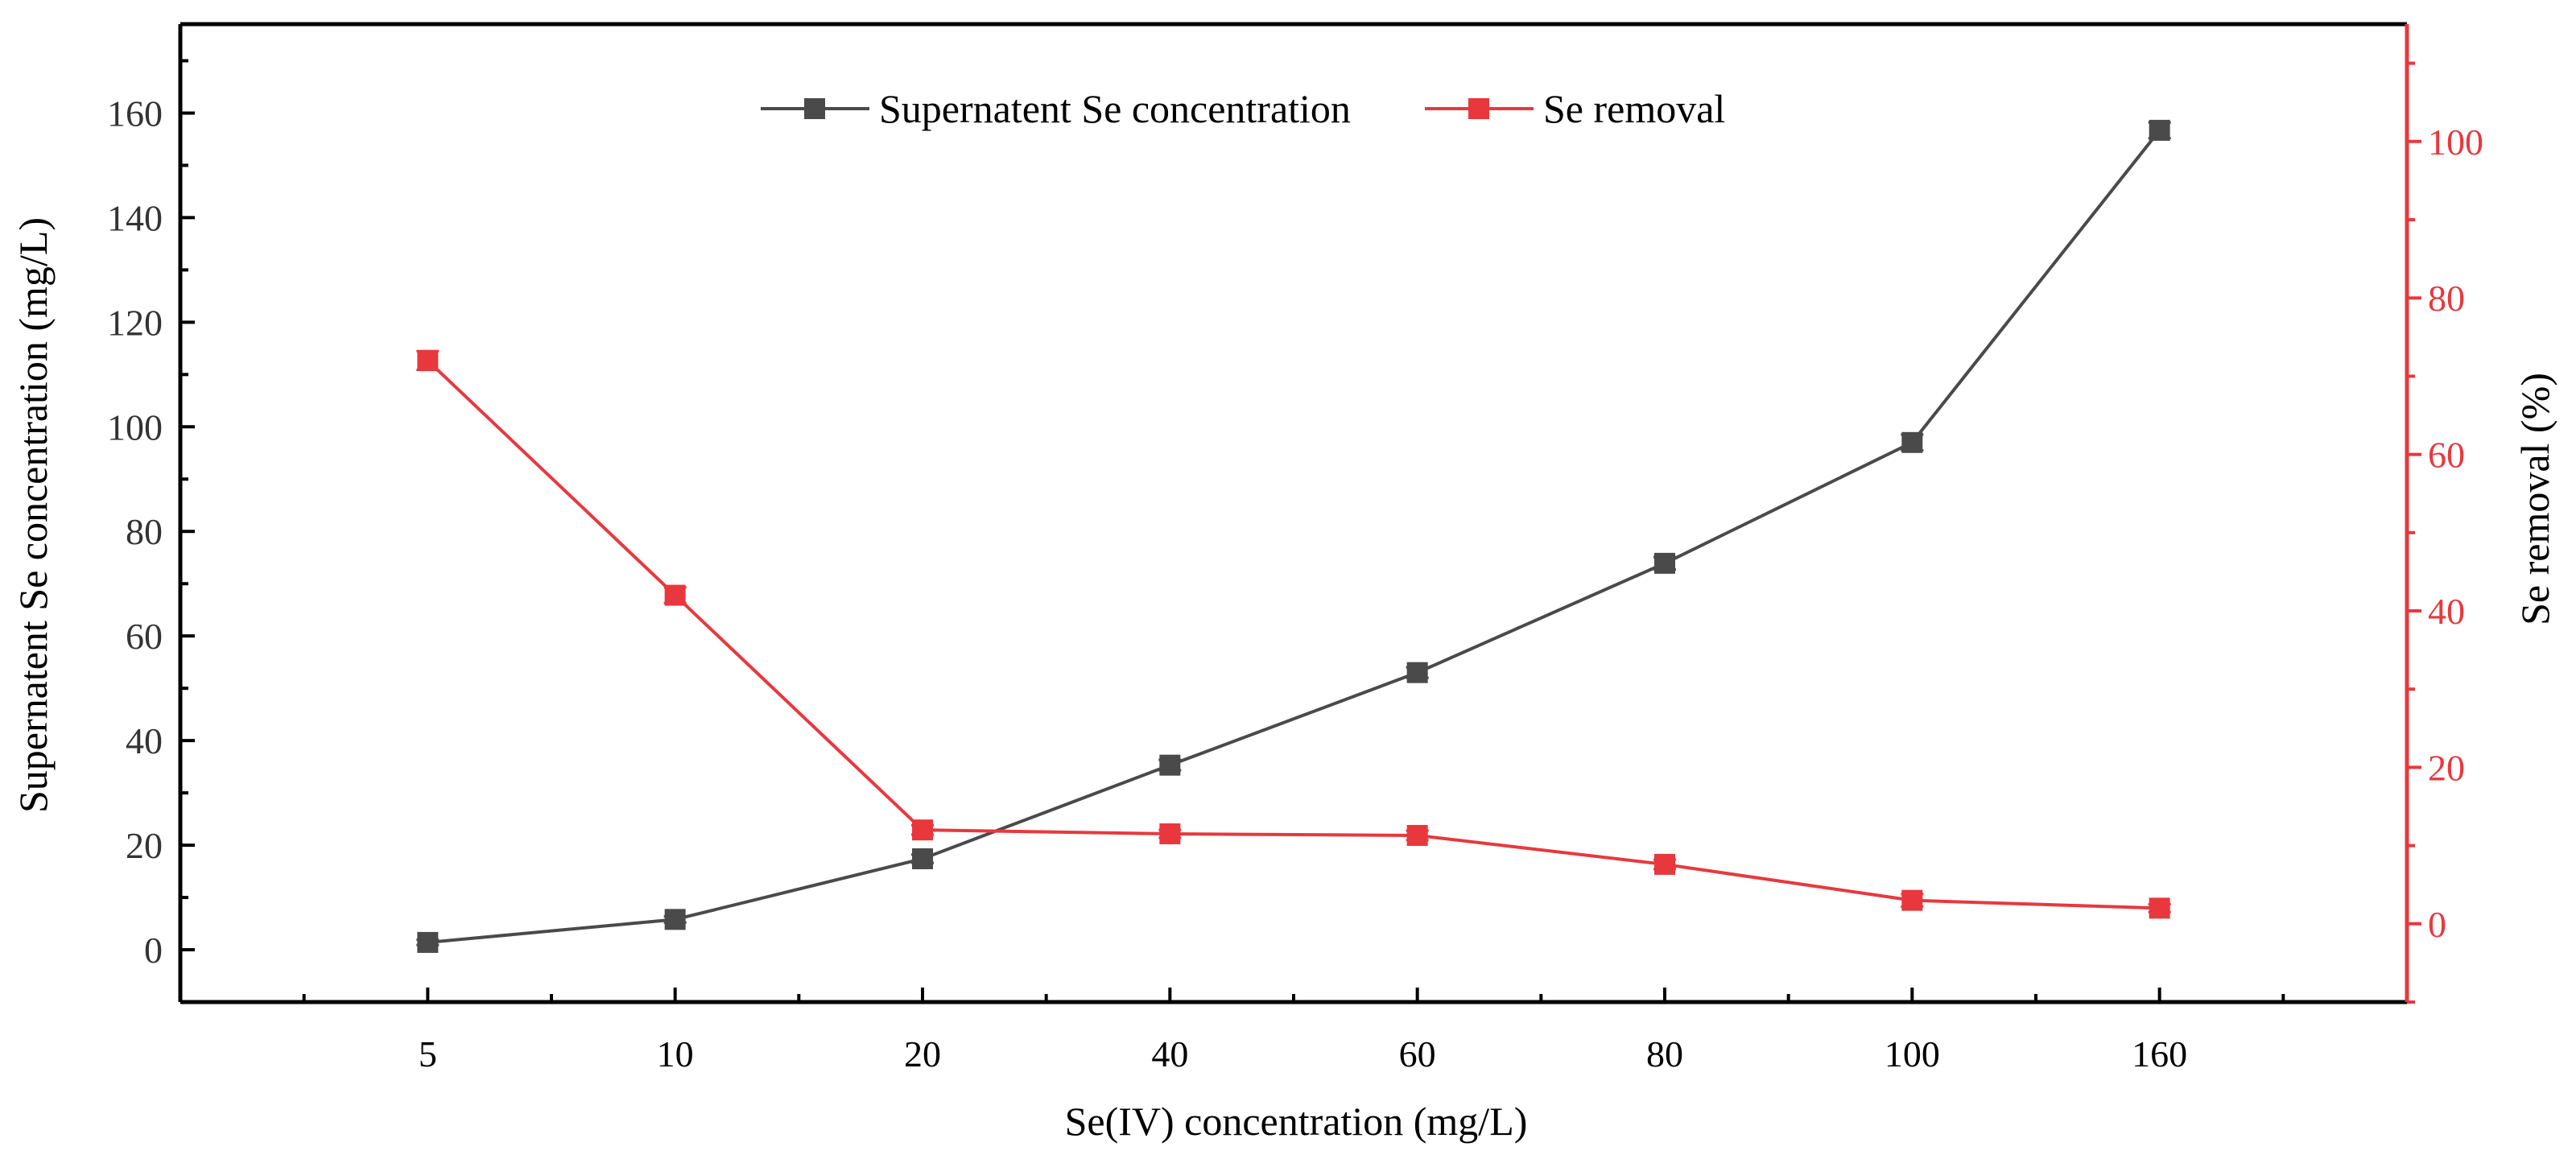  What do you see at coordinates (1115, 108) in the screenshot?
I see `legend-label-supernatant: Supernatent Se concentration` at bounding box center [1115, 108].